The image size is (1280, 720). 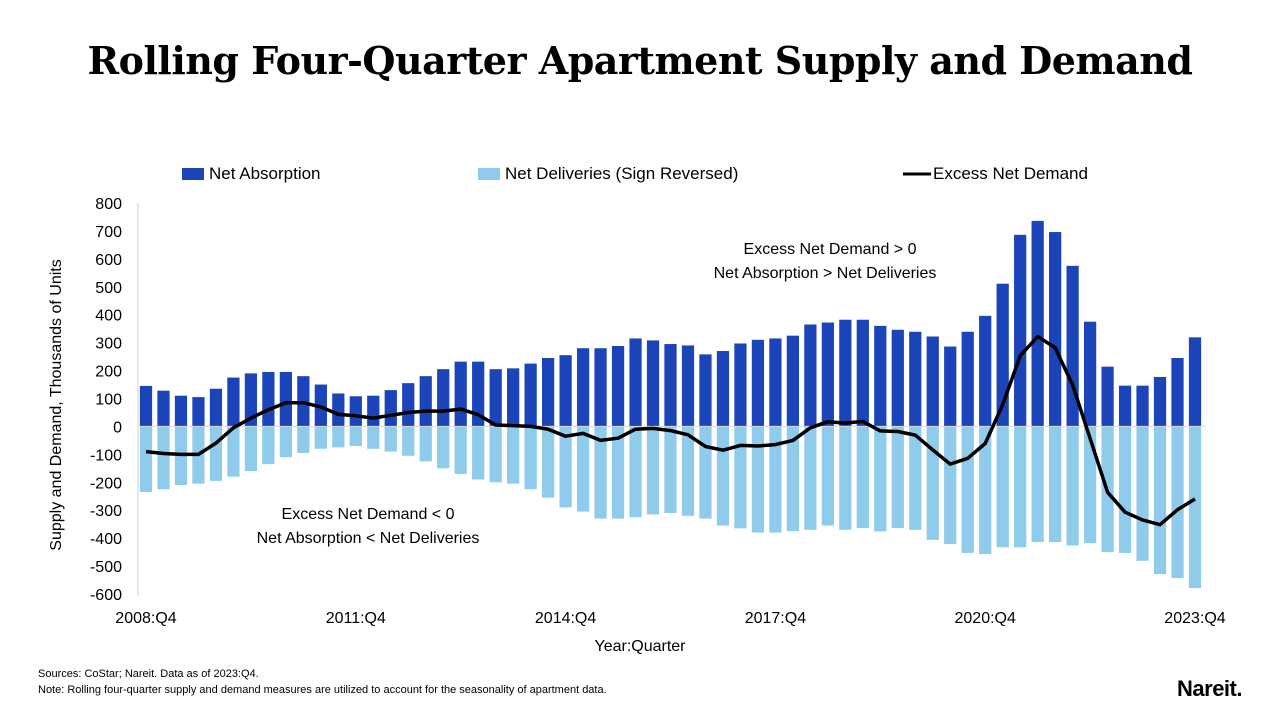 I want to click on y-tick-label: 500, so click(x=108, y=288).